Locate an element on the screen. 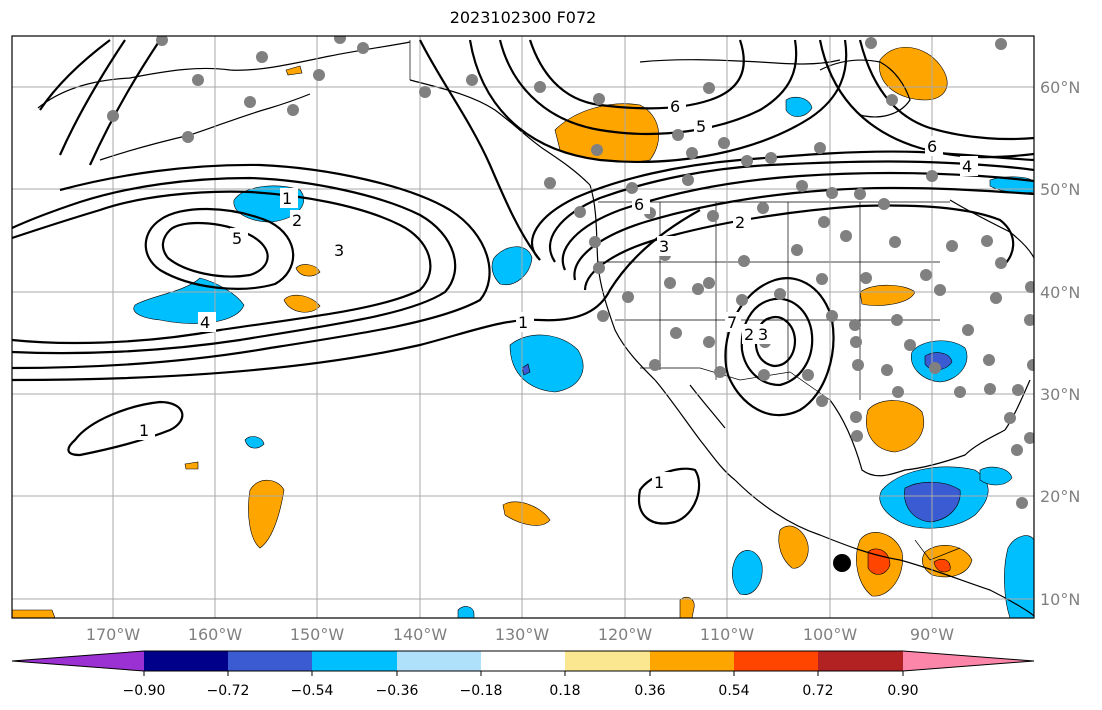  coast-alaska-north is located at coordinates (224, 75).